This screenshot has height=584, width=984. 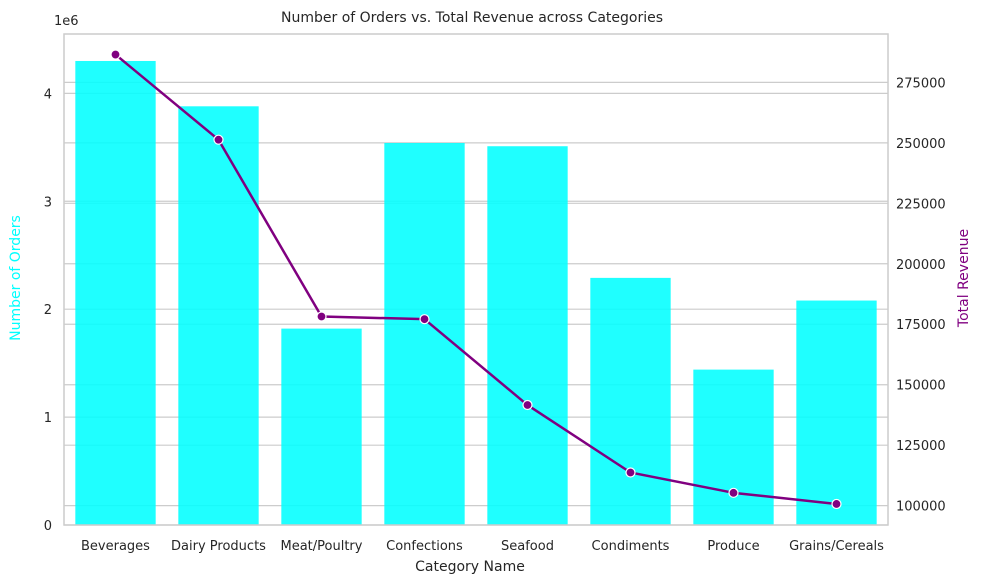 I want to click on y2-tick-label: 275000, so click(x=921, y=83).